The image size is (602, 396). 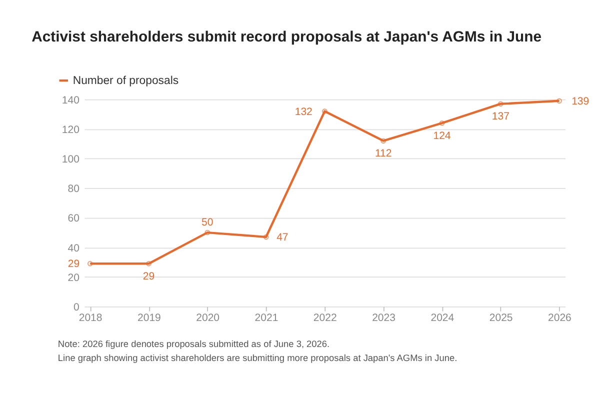 I want to click on x-tick-label: 2025, so click(x=501, y=318).